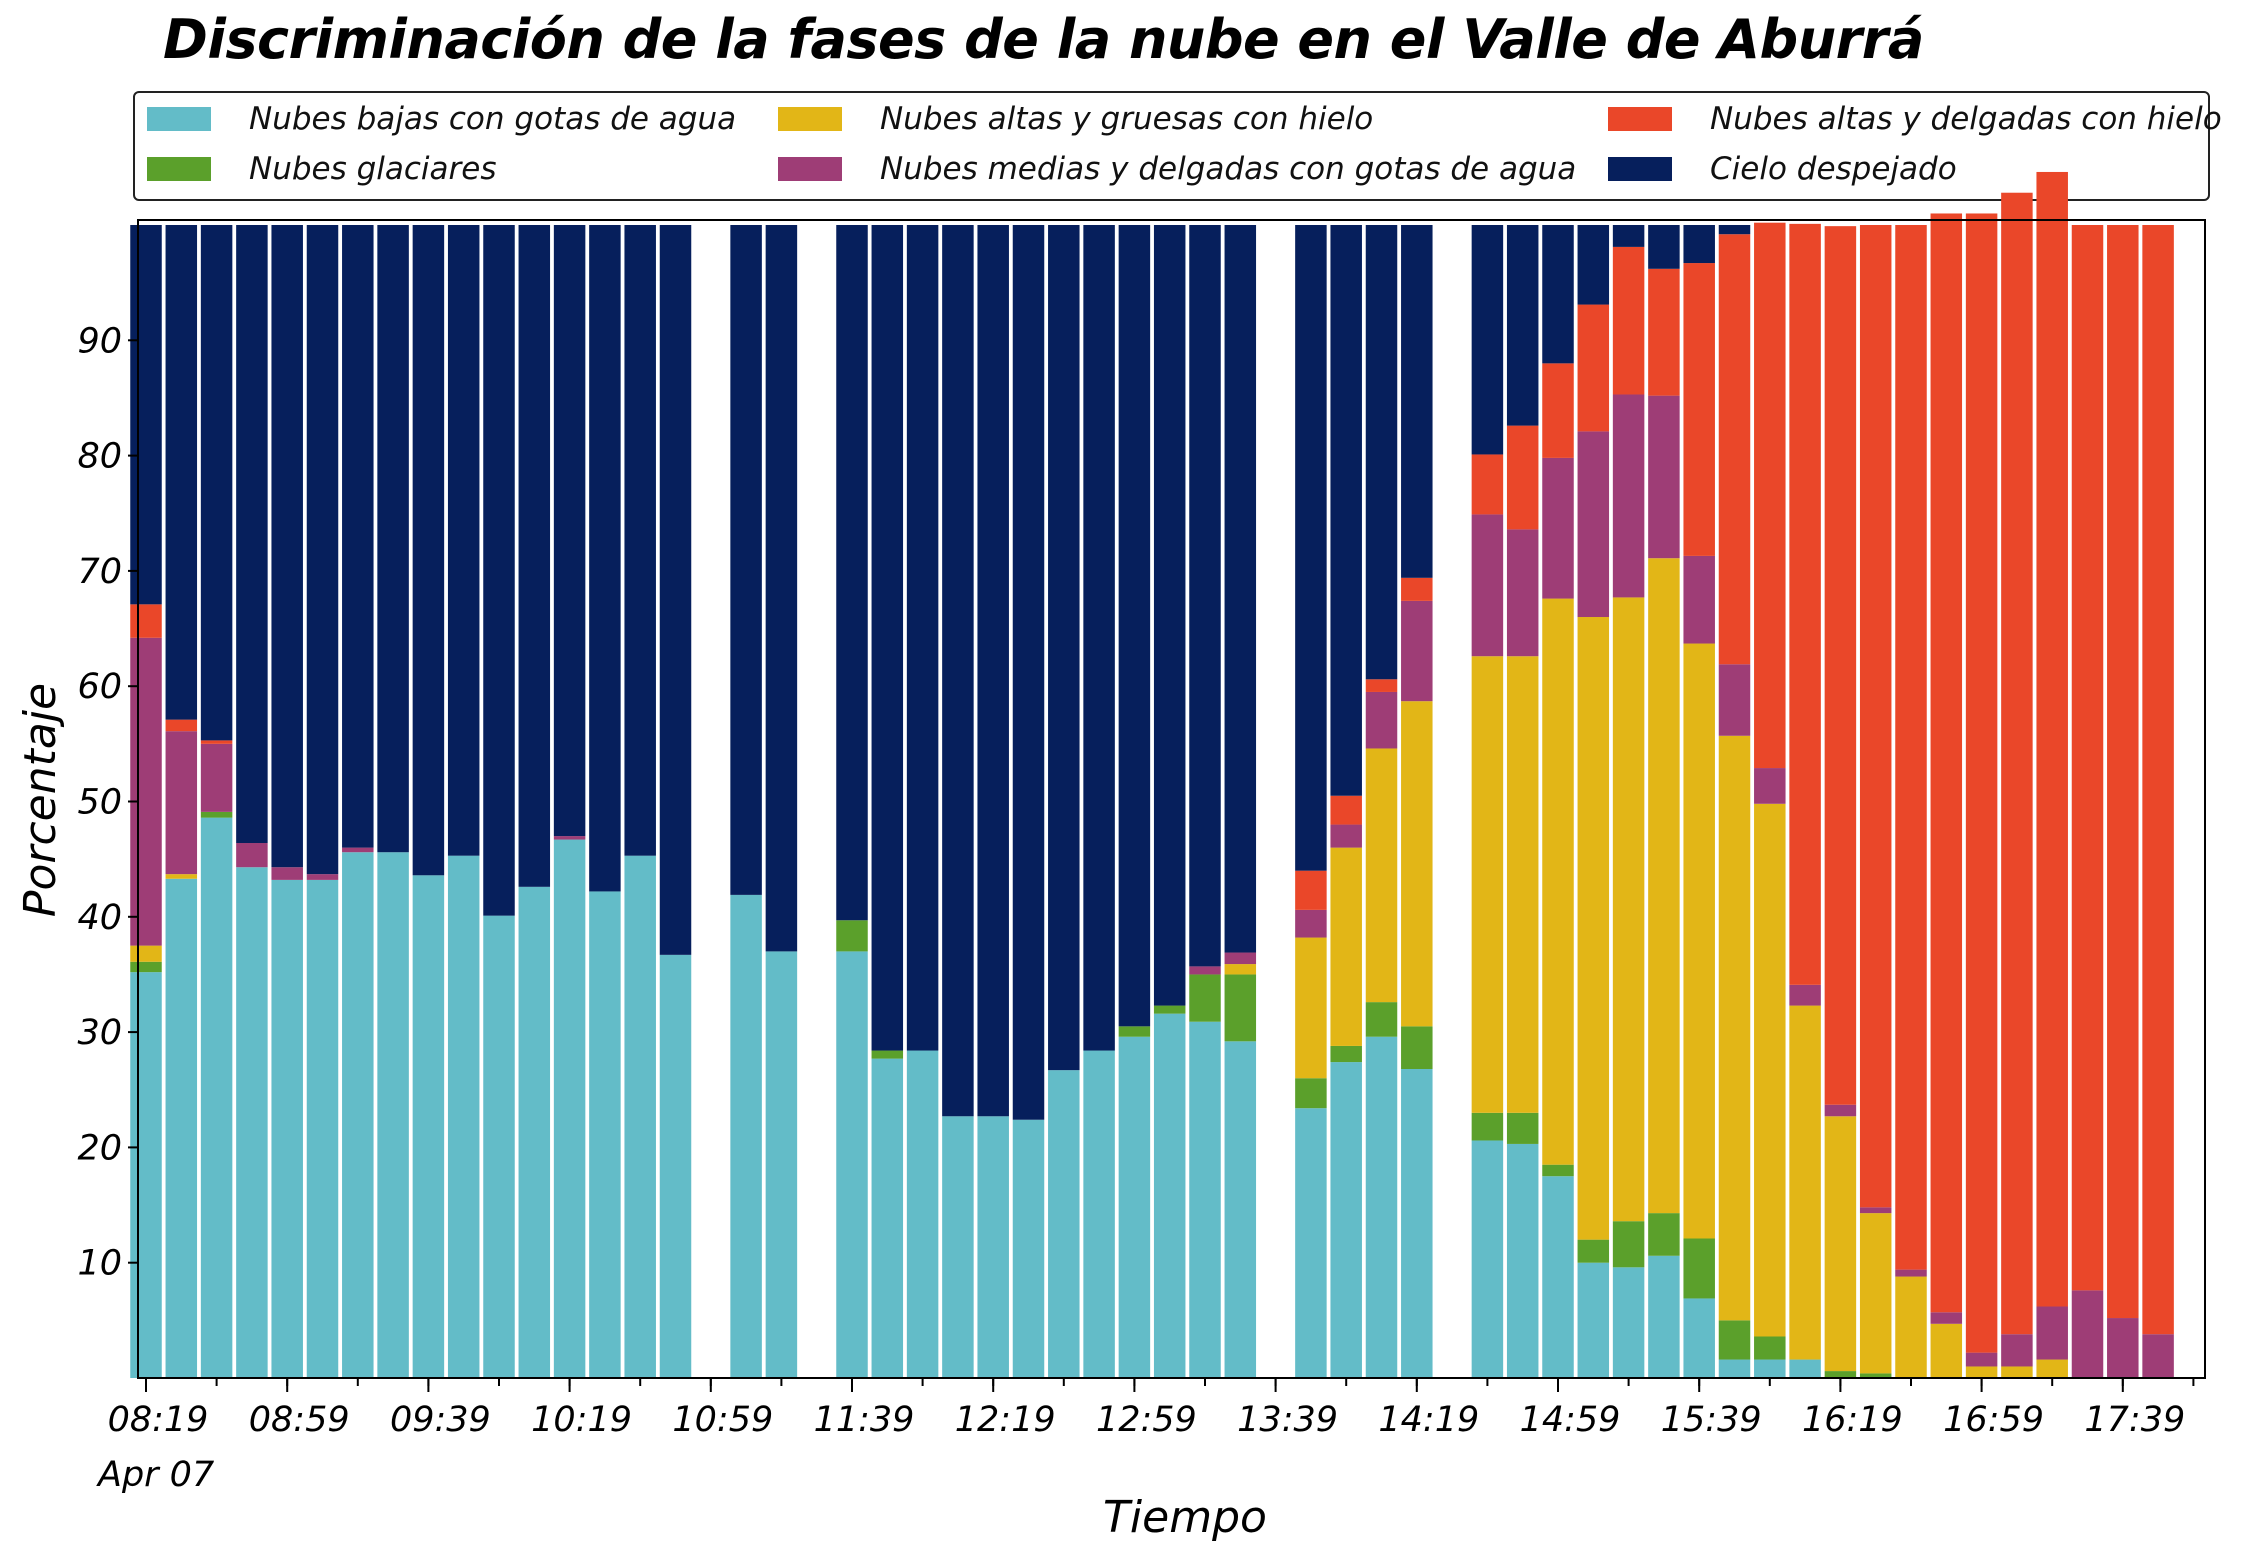 This screenshot has height=1559, width=2244. What do you see at coordinates (1075, 119) in the screenshot?
I see `legend-entry-nubes-altas-gruesas: Nubes altas y gruesas con hielo` at bounding box center [1075, 119].